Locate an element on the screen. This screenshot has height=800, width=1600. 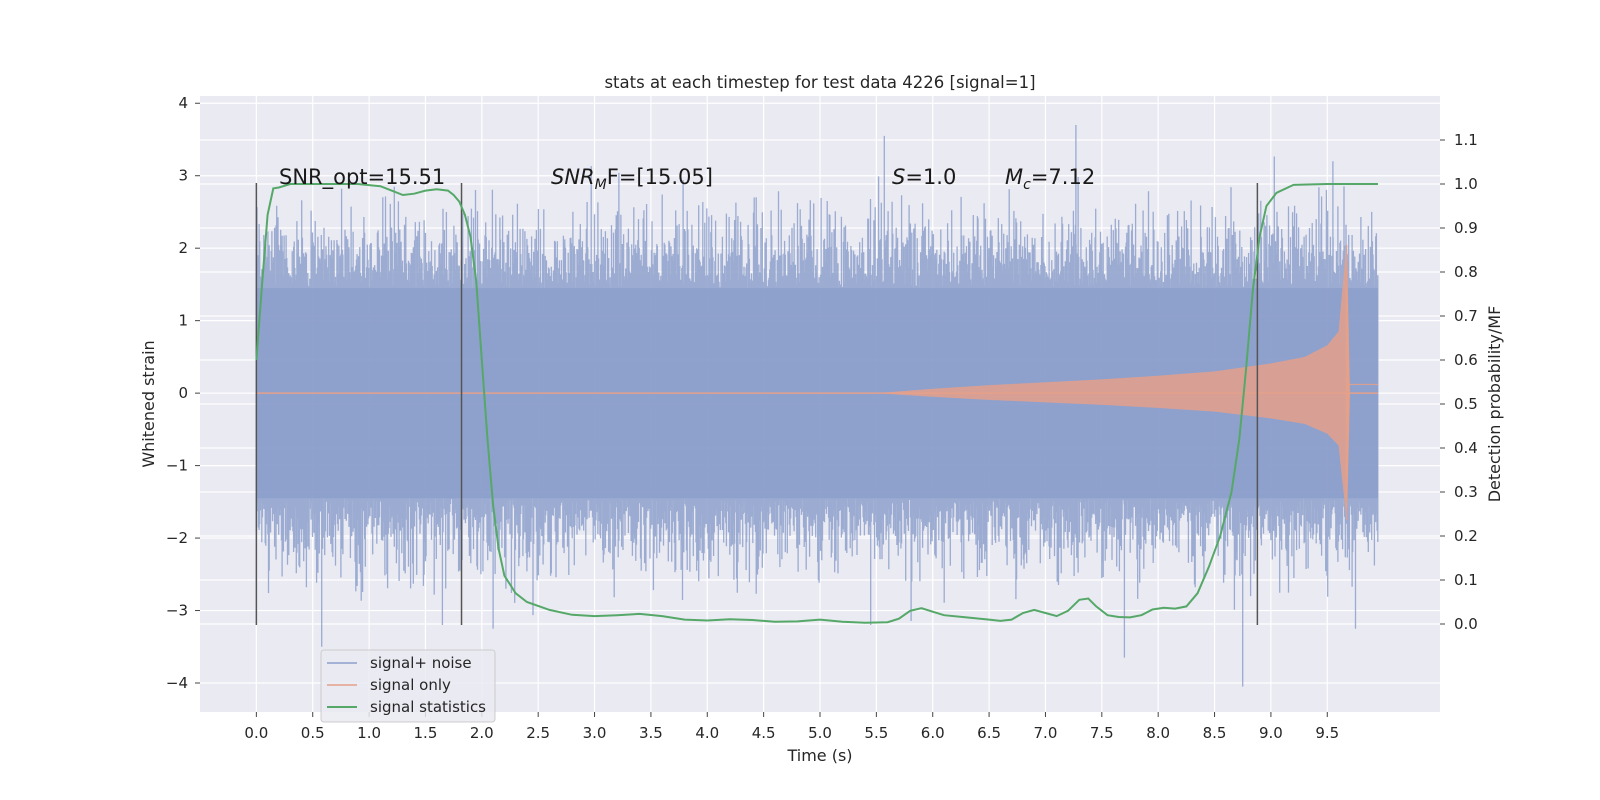
legend-label-signal-plus-noise: signal+ noise is located at coordinates (421, 663).